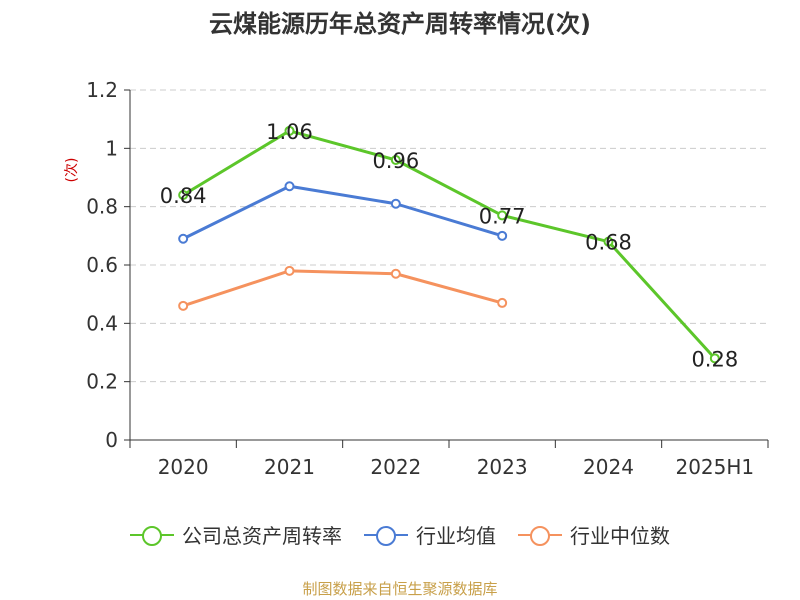 The image size is (800, 600). What do you see at coordinates (111, 148) in the screenshot?
I see `y-tick-label: 1` at bounding box center [111, 148].